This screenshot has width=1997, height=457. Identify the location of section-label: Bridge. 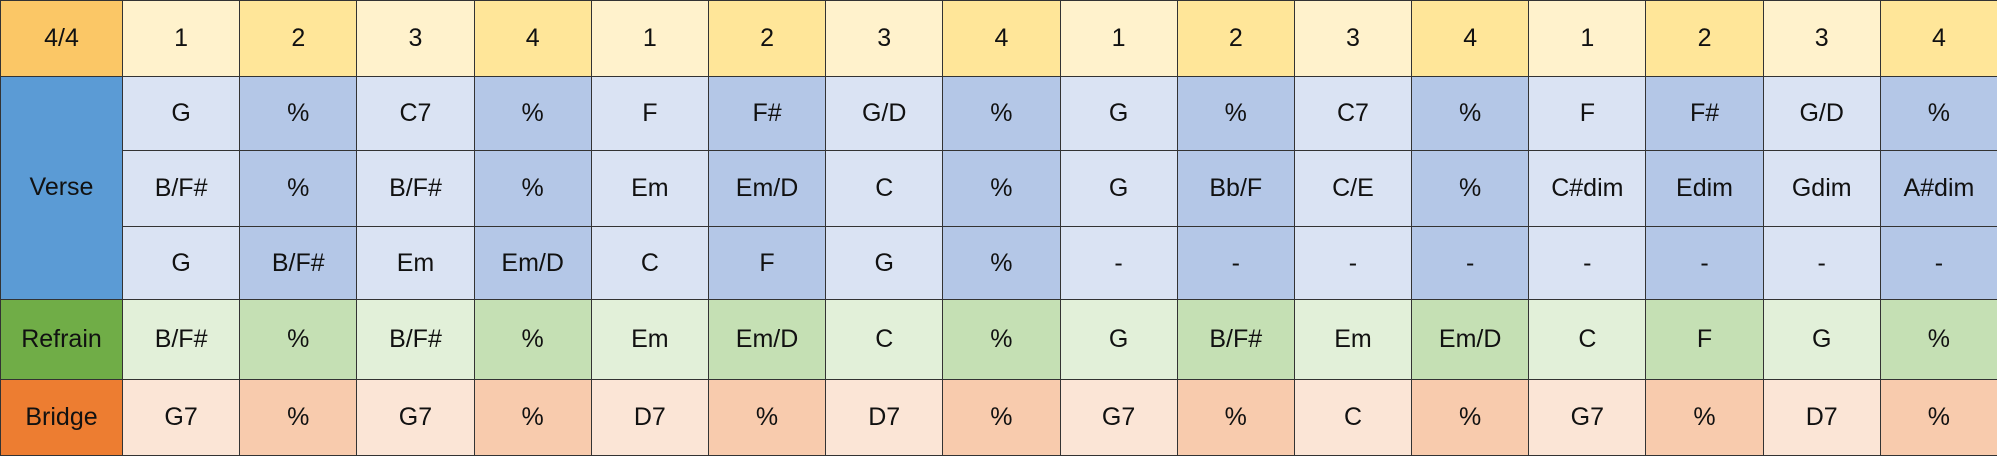
(61, 417).